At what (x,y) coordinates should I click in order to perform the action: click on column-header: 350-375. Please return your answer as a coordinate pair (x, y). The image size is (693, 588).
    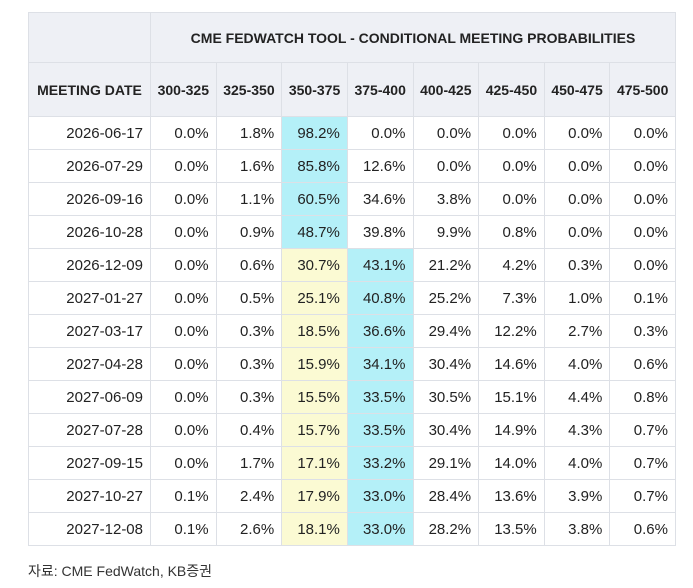
    Looking at the image, I should click on (314, 89).